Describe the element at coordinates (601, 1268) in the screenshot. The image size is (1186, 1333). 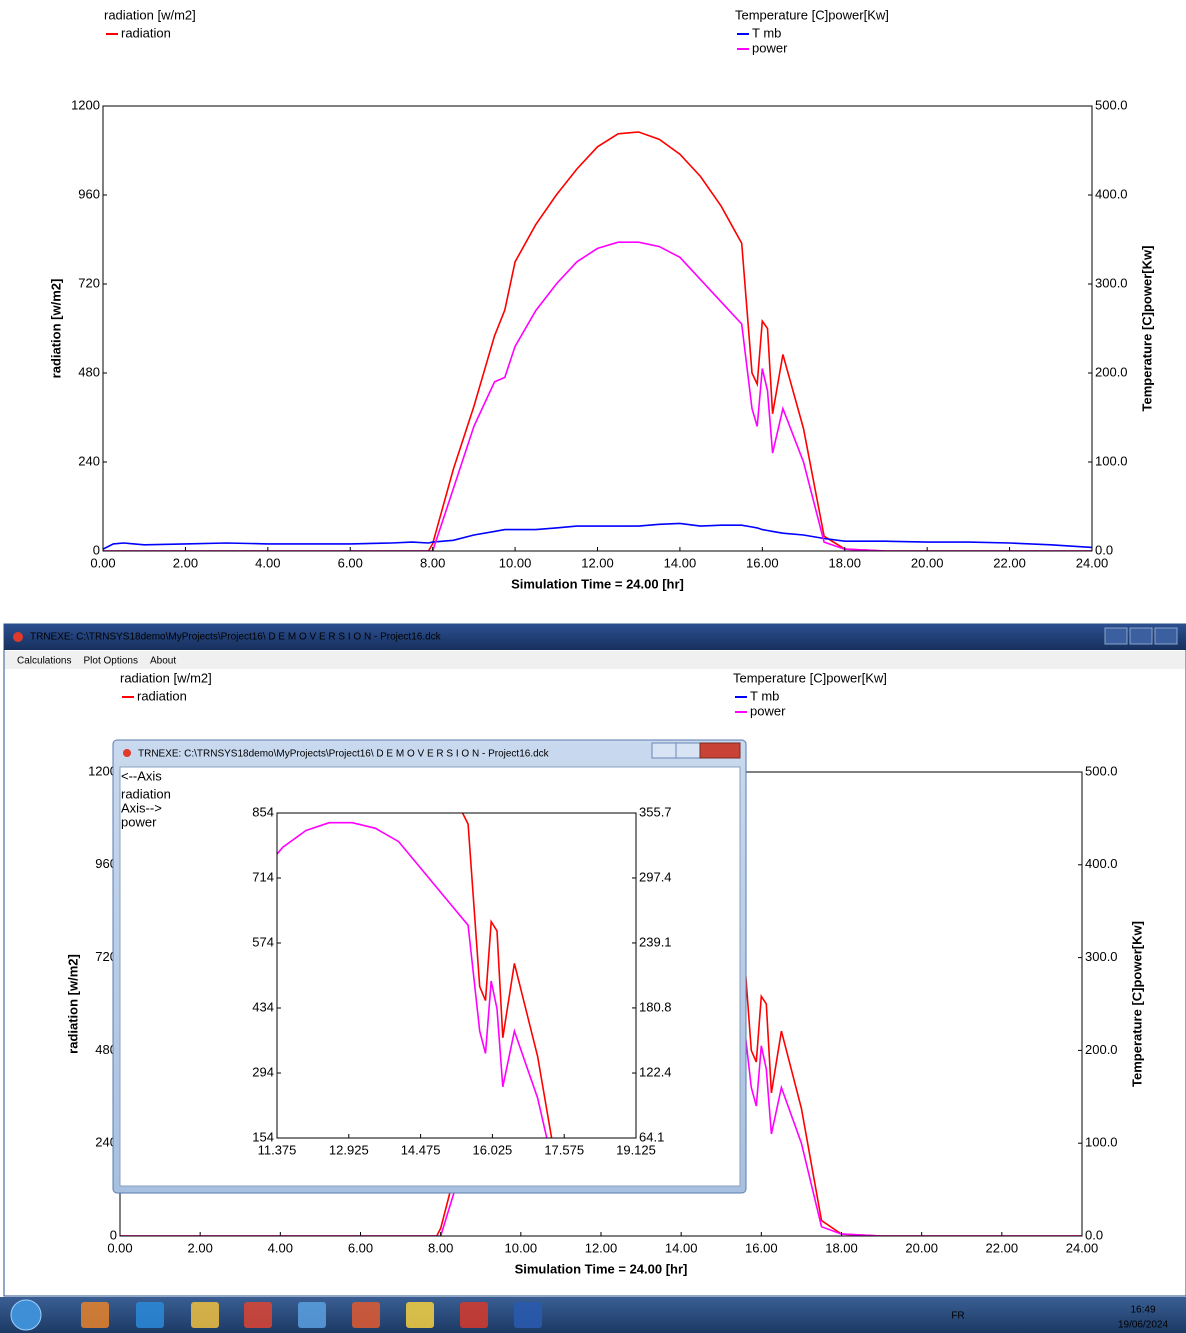
I see `x-axis-label: Simulation Time = 24.00 [hr]` at that location.